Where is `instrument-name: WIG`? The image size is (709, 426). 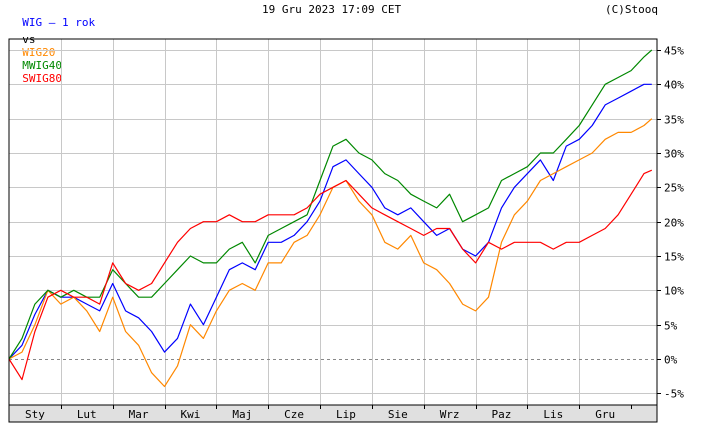
instrument-name: WIG is located at coordinates (32, 22).